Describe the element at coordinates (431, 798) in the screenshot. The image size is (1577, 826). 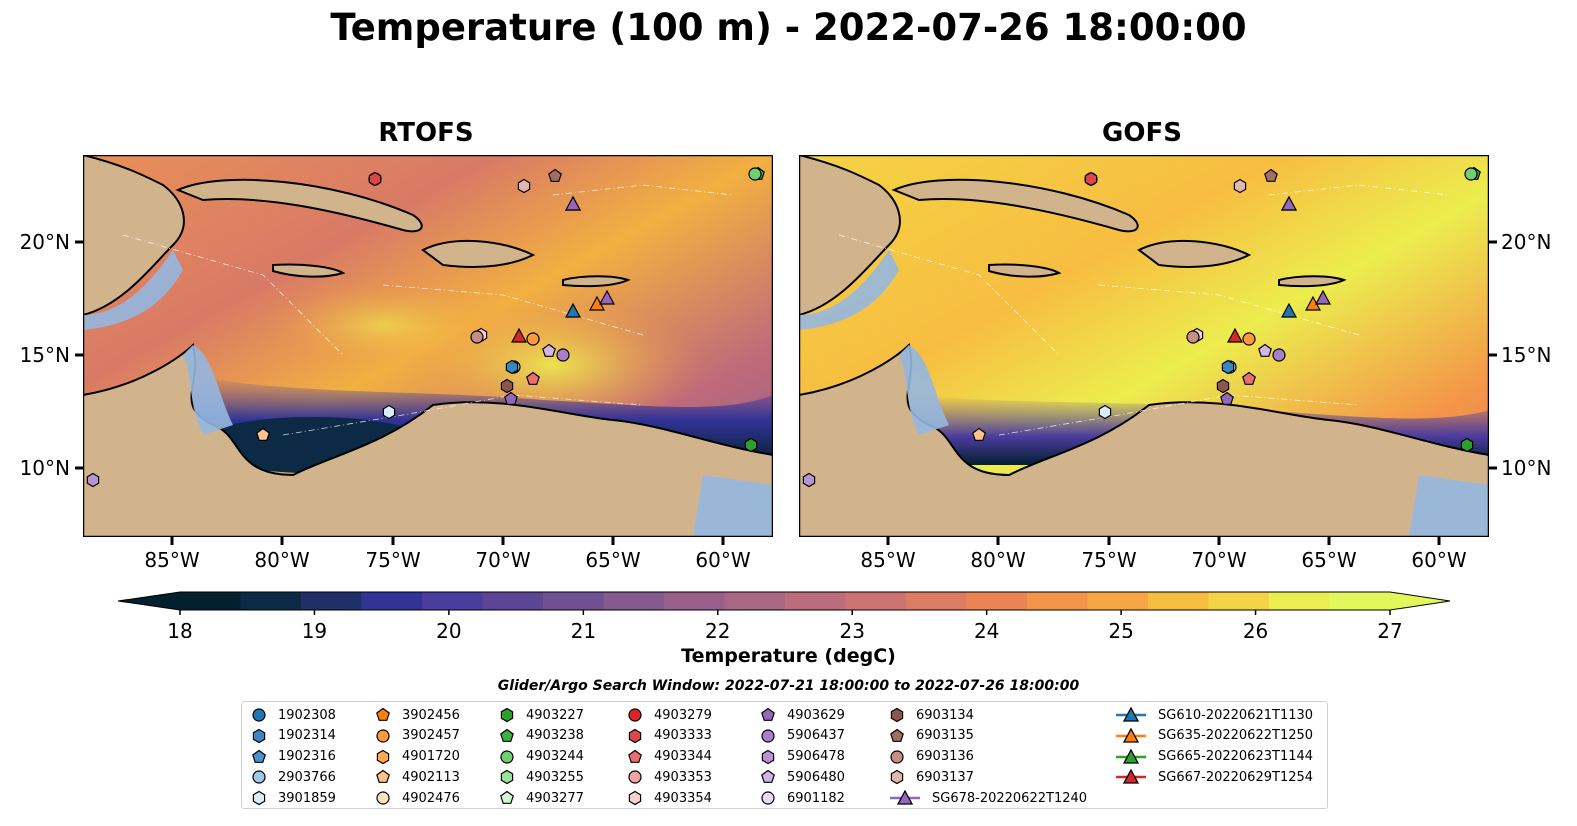
I see `legend-label: 4902476` at that location.